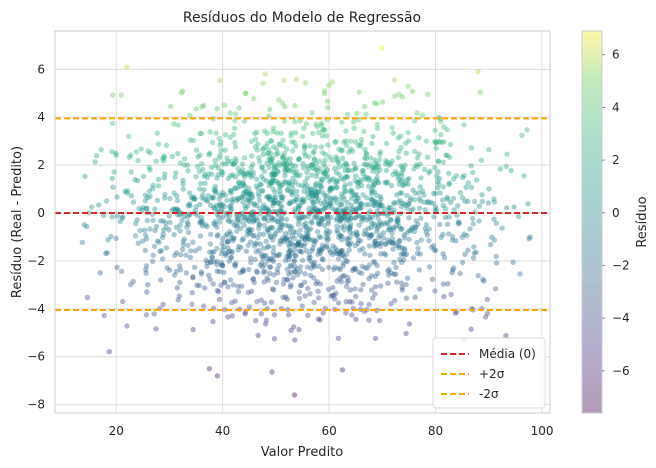  I want to click on colorbar-gradient, so click(592, 222).